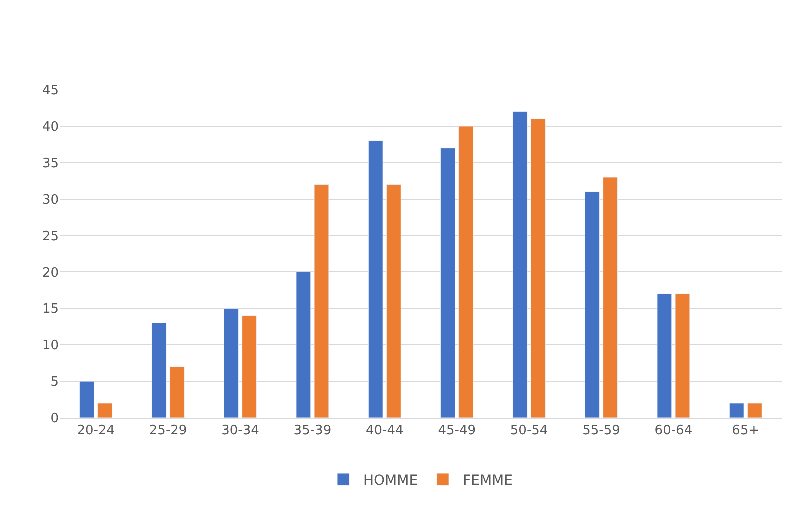 This screenshot has width=812, height=508. What do you see at coordinates (50, 200) in the screenshot?
I see `y-tick-label: 30` at bounding box center [50, 200].